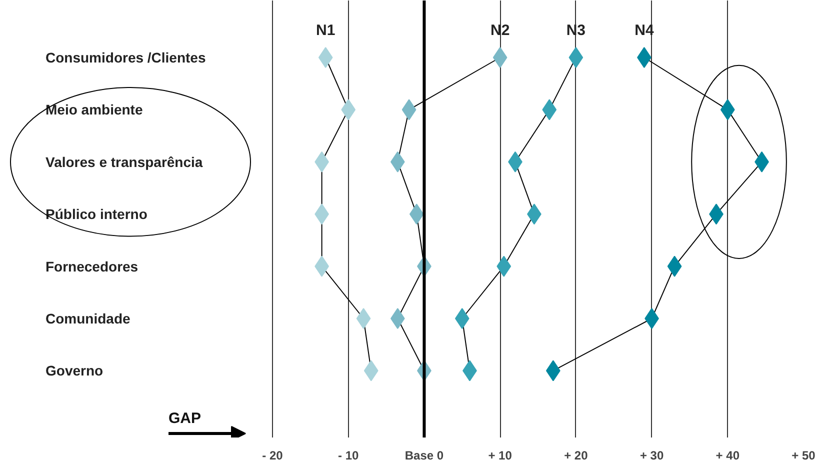 Image resolution: width=819 pixels, height=474 pixels. What do you see at coordinates (75, 370) in the screenshot?
I see `y-tick-label: Governo` at bounding box center [75, 370].